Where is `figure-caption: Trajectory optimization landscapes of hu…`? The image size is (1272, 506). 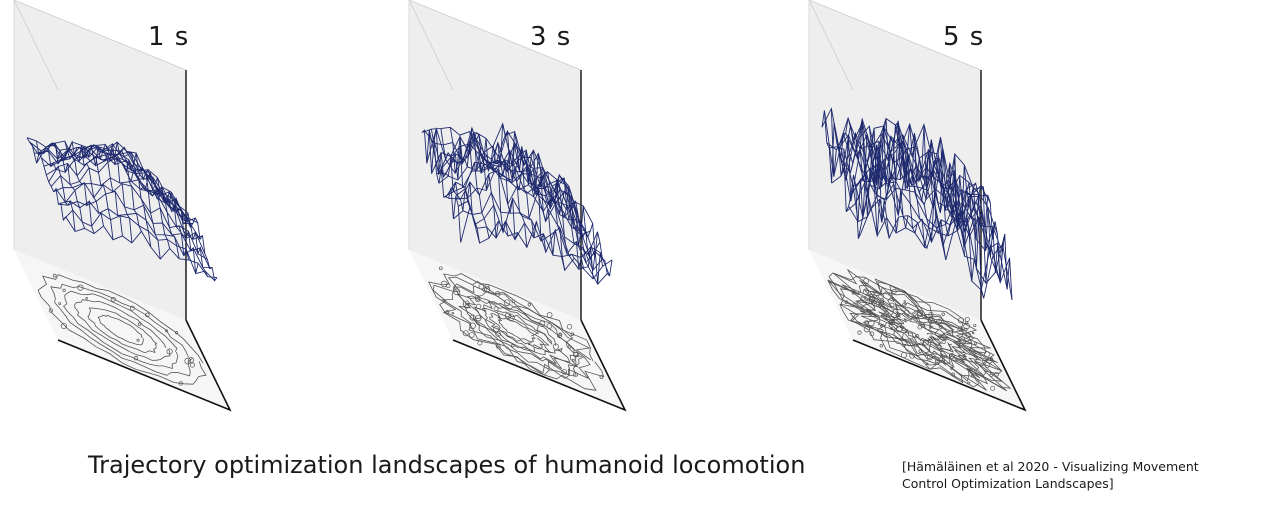
figure-caption: Trajectory optimization landscapes of hu… is located at coordinates (447, 465).